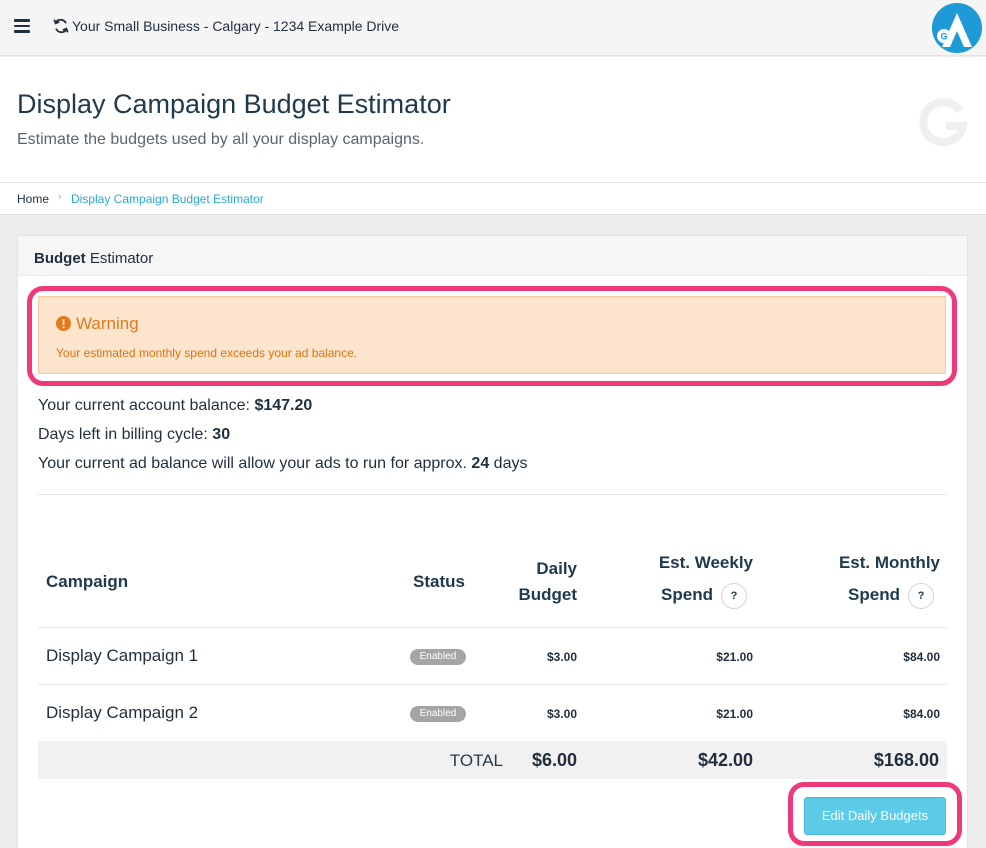  What do you see at coordinates (234, 104) in the screenshot?
I see `page-title: Display Campaign Budget Estimator` at bounding box center [234, 104].